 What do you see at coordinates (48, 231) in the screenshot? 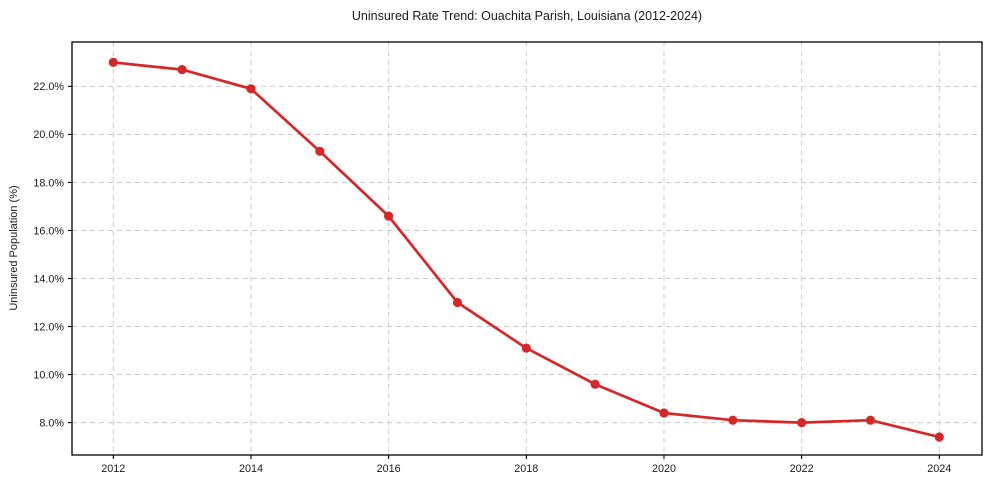
I see `y-tick-label: 16.0%` at bounding box center [48, 231].